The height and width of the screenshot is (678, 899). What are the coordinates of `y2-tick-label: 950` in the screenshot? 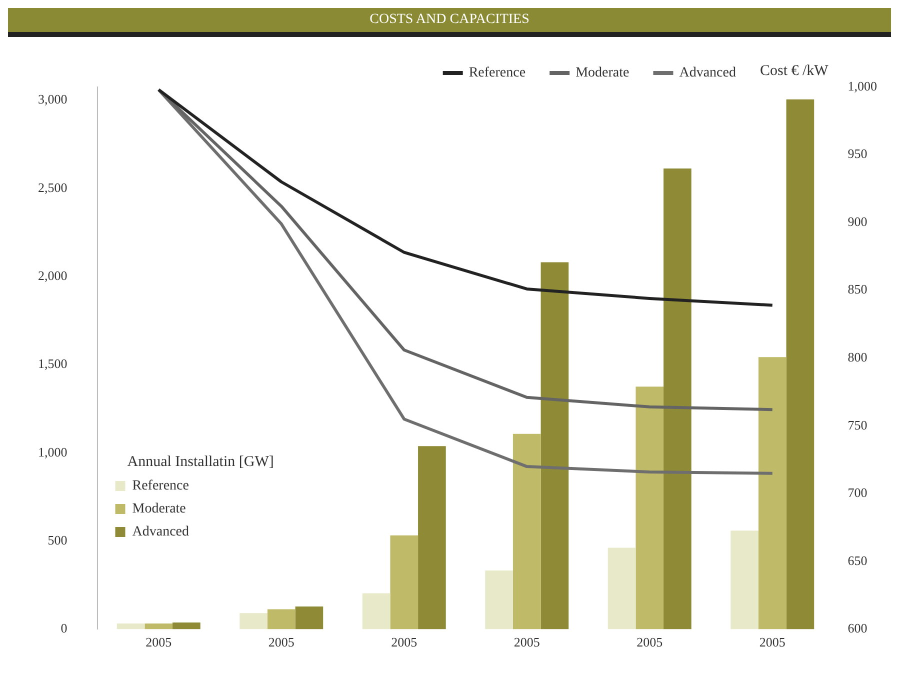 It's located at (858, 154).